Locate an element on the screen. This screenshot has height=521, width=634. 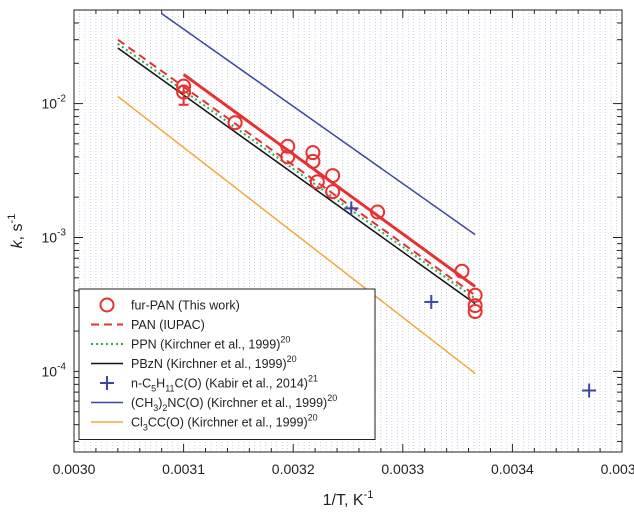
legend-formula-part: C(O) is located at coordinates (188, 384).